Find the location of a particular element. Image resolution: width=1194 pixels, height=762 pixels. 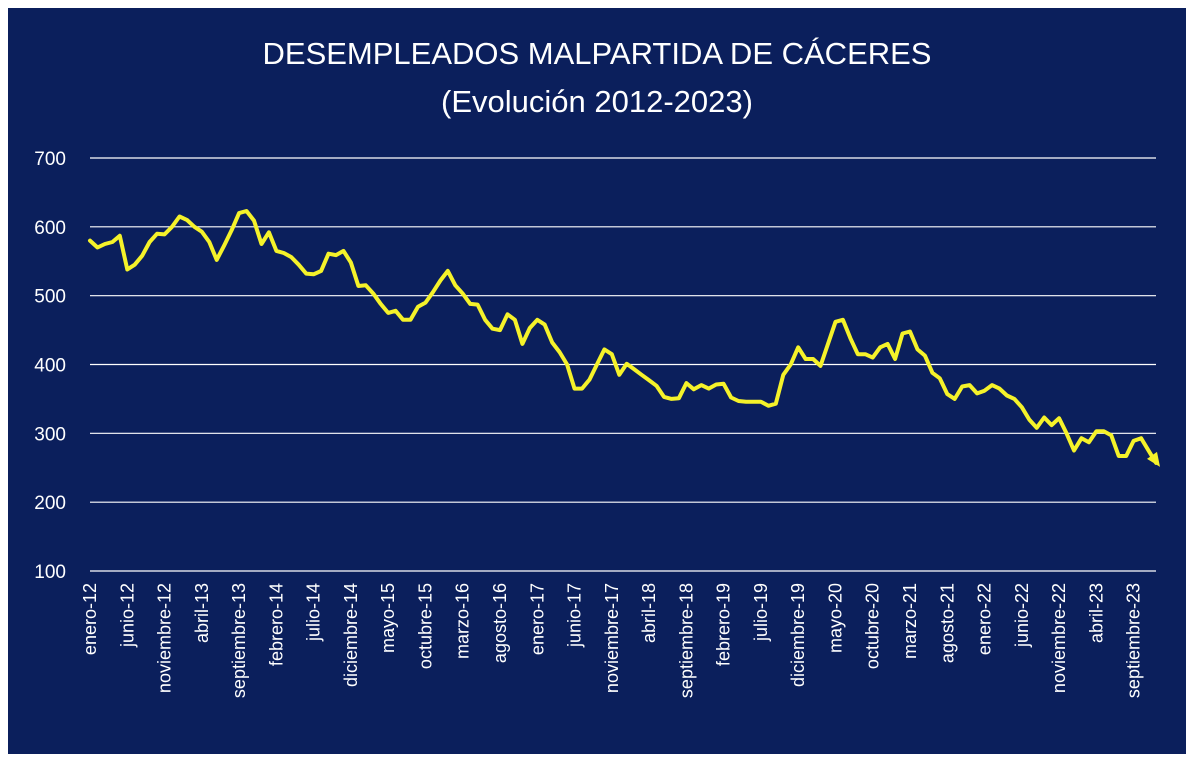

y-tick-label: 100 is located at coordinates (50, 572).